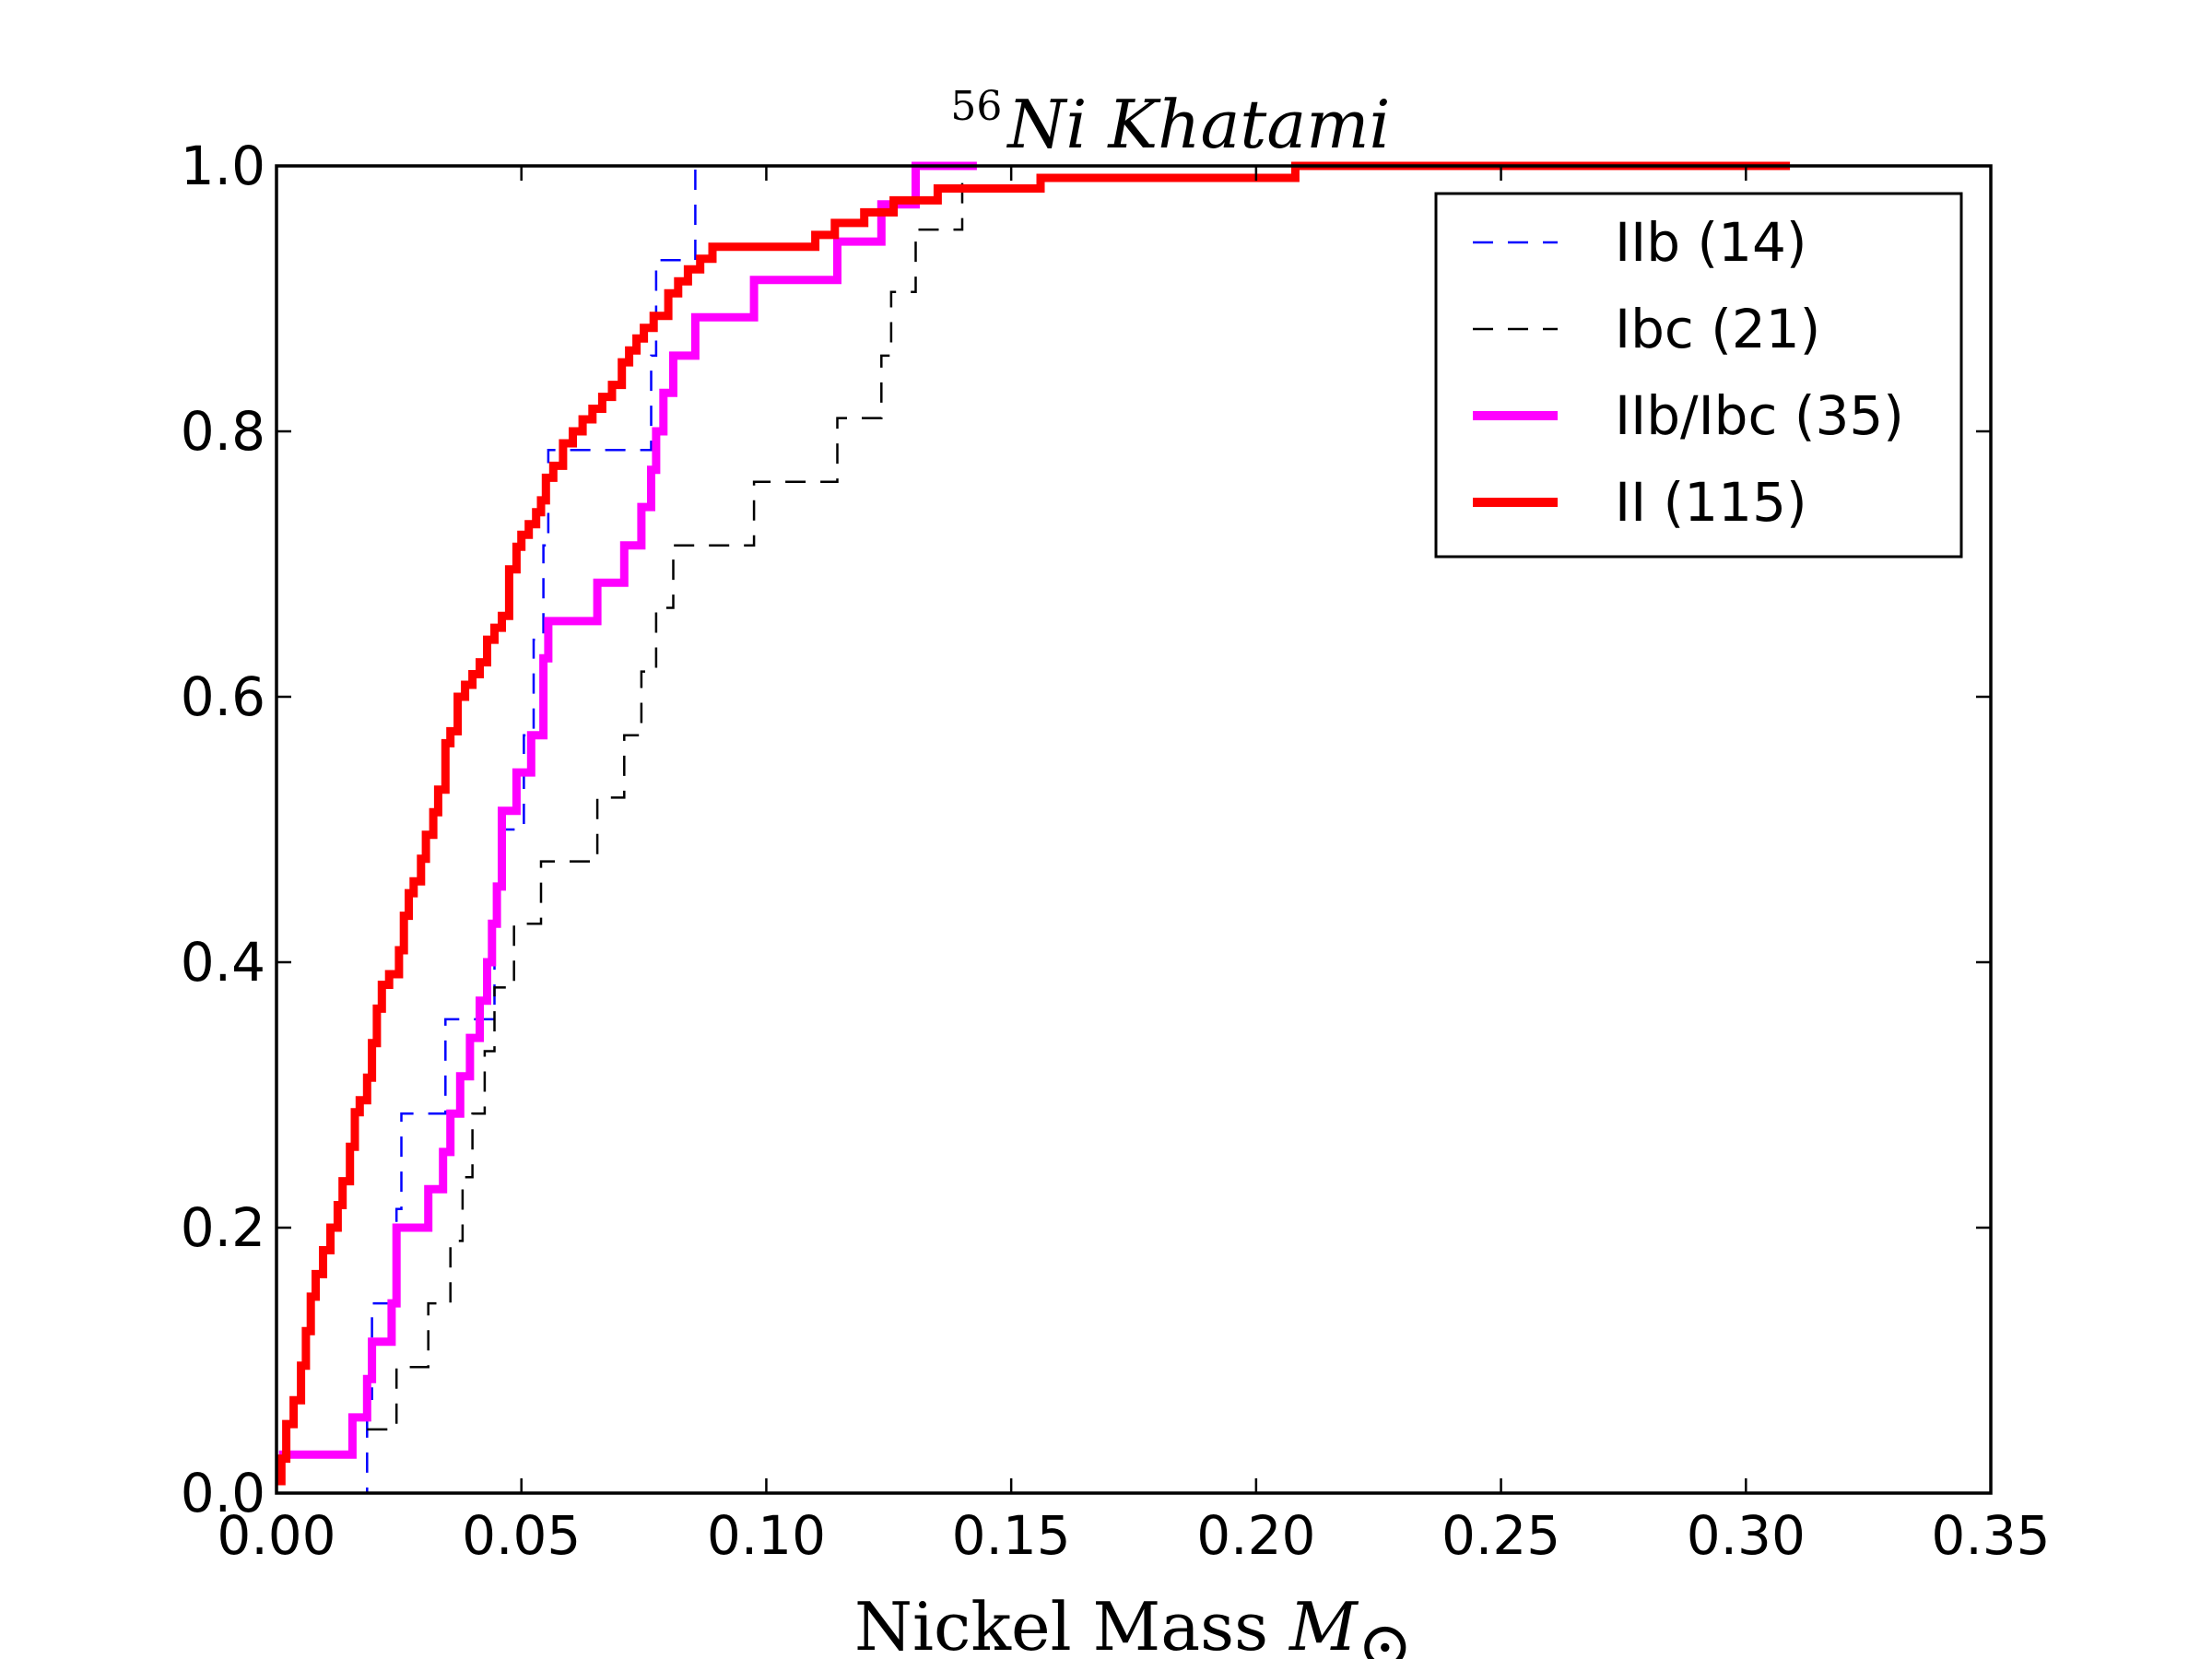  I want to click on x-tick-label: 0.35, so click(1990, 1535).